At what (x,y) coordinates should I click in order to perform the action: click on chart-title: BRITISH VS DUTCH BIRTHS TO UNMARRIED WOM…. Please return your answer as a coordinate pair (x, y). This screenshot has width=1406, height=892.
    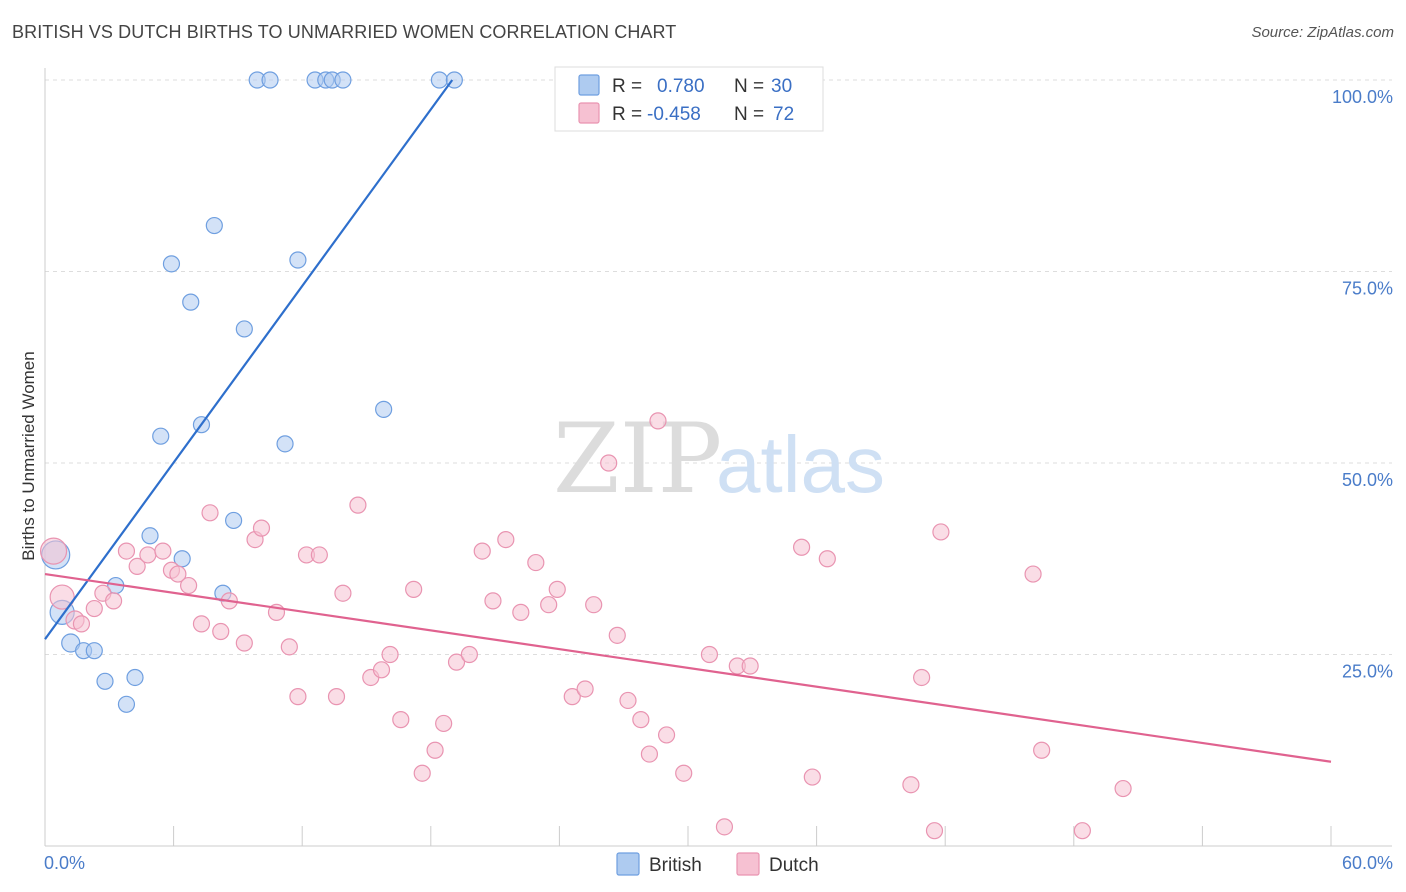
    Looking at the image, I should click on (344, 32).